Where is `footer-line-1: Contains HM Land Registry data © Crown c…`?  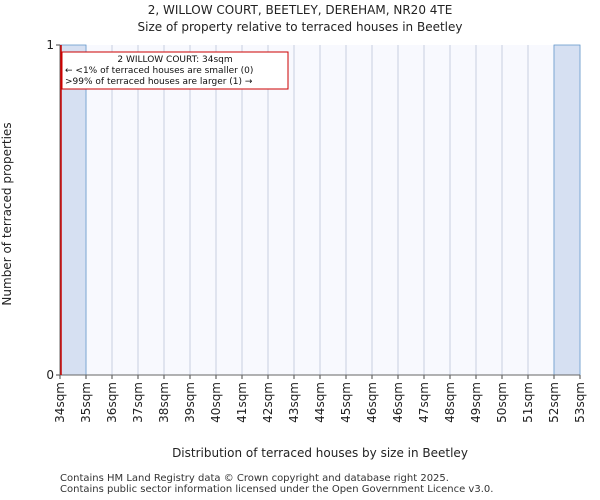
footer-line-1: Contains HM Land Registry data © Crown c… is located at coordinates (254, 478).